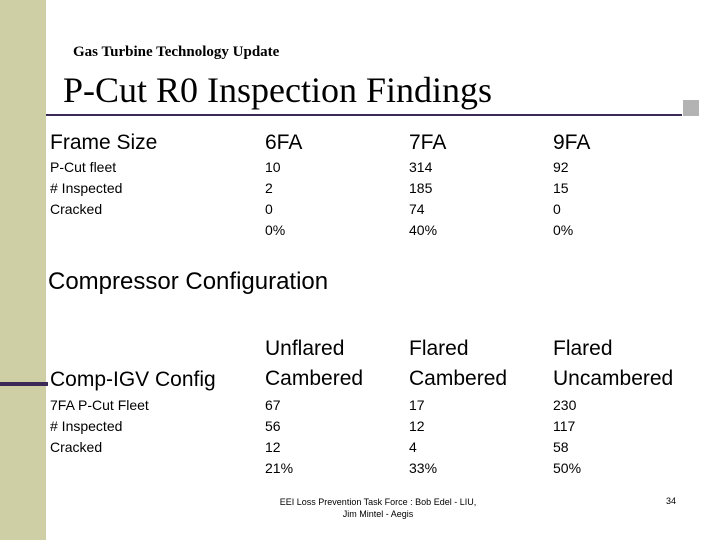 The image size is (720, 540). Describe the element at coordinates (104, 142) in the screenshot. I see `frame-size-header: Frame Size` at that location.